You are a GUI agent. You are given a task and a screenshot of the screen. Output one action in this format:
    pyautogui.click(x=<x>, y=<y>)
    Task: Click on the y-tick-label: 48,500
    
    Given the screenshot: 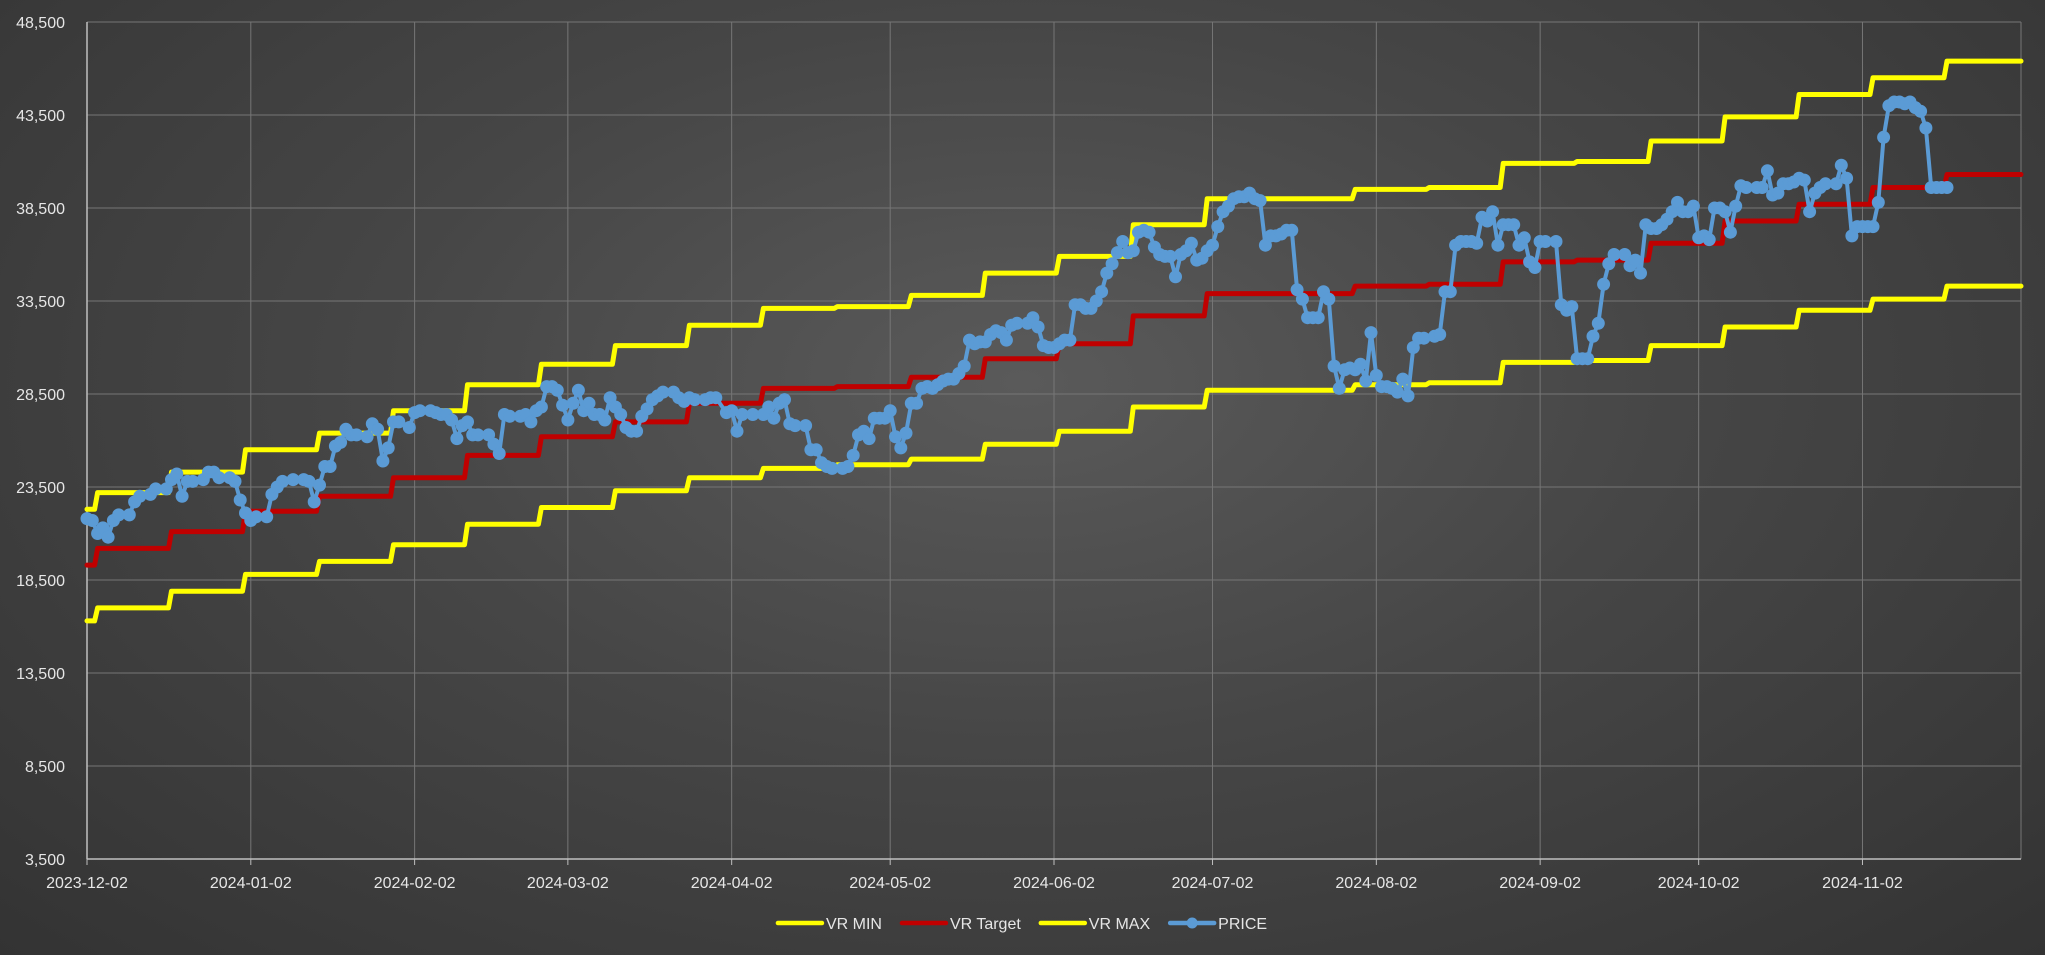 What is the action you would take?
    pyautogui.click(x=40, y=23)
    